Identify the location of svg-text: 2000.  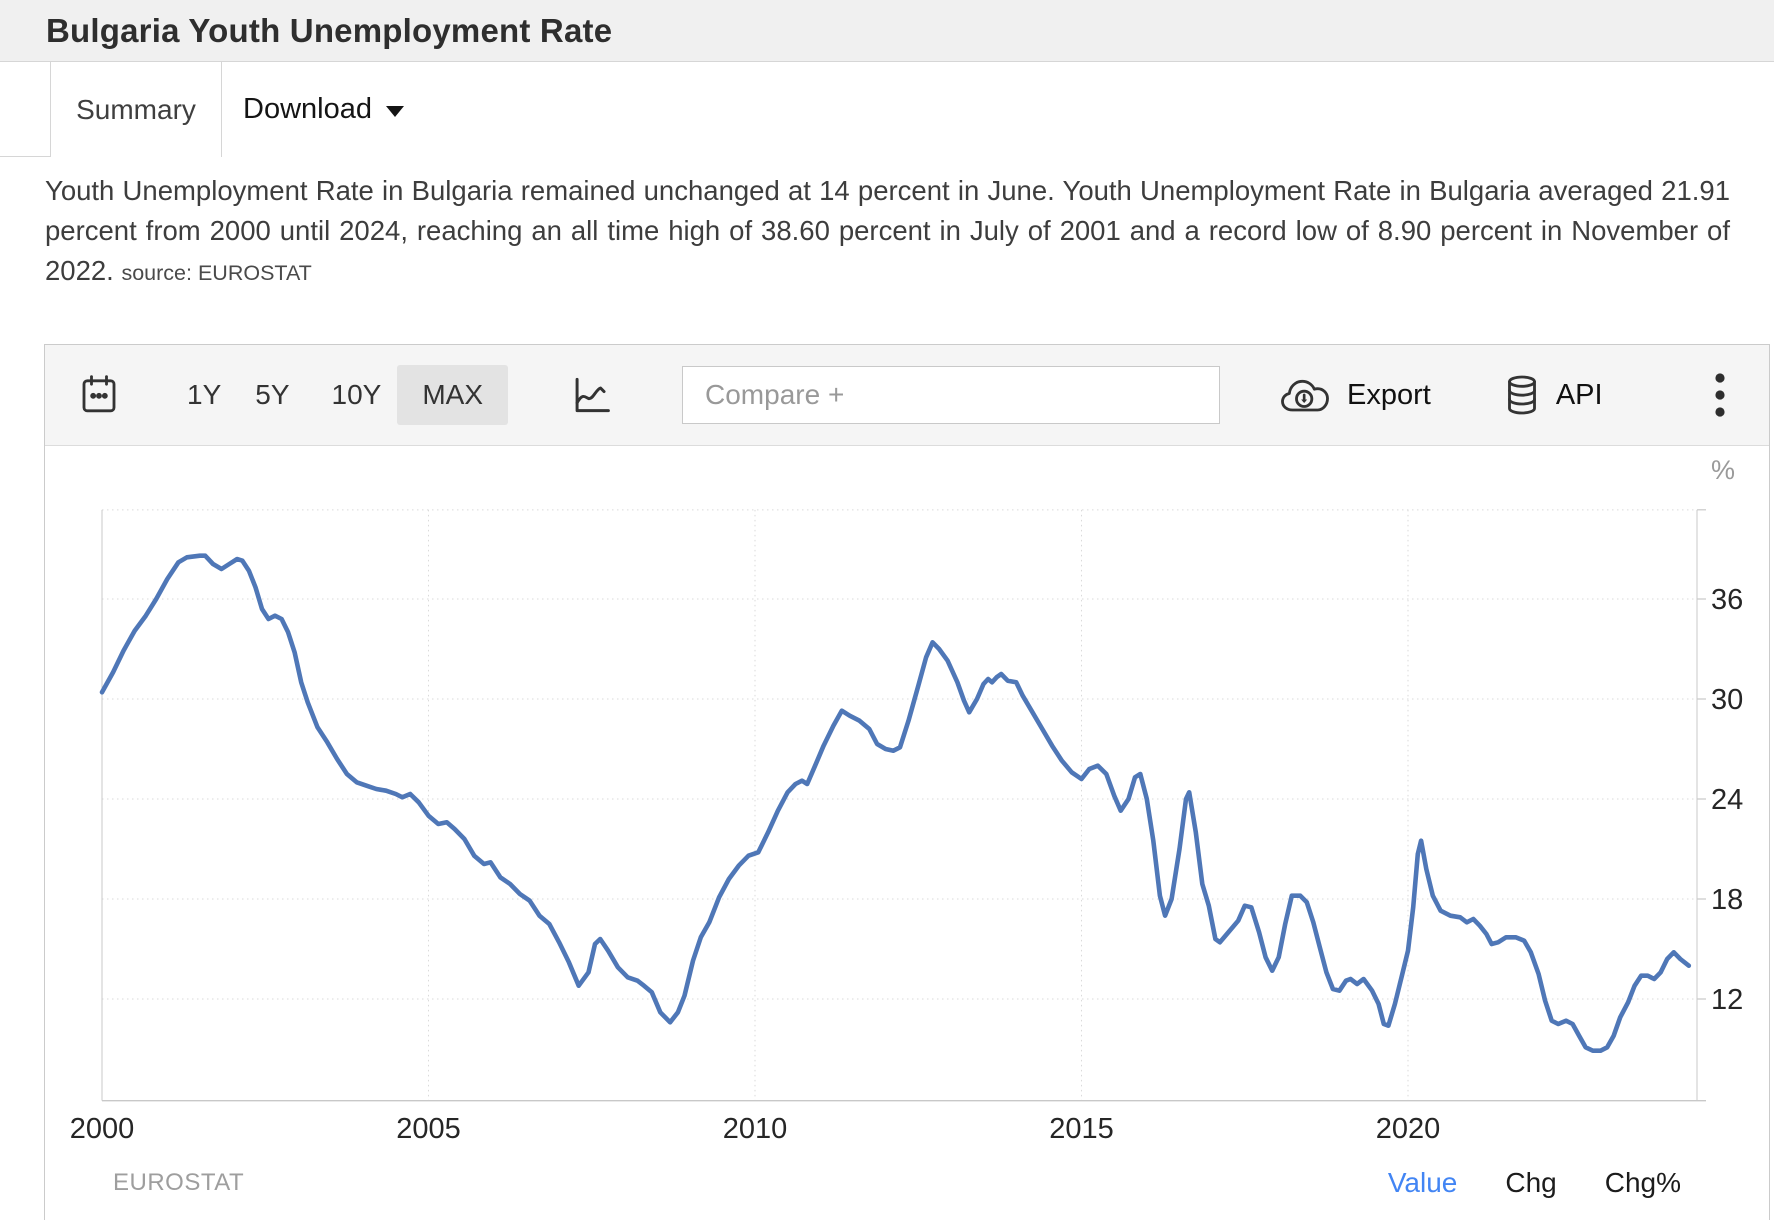
(102, 1129).